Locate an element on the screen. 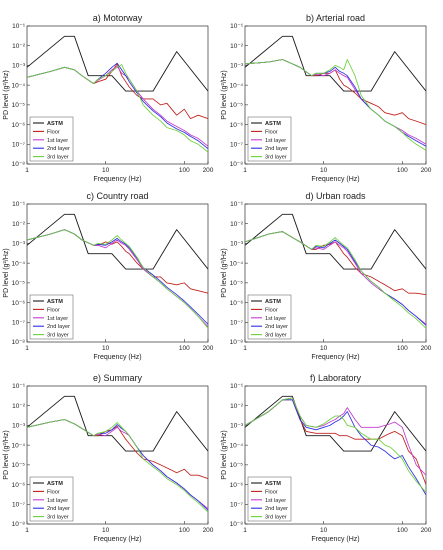 The height and width of the screenshot is (550, 443). series-line-2nd-layer is located at coordinates (335, 447).